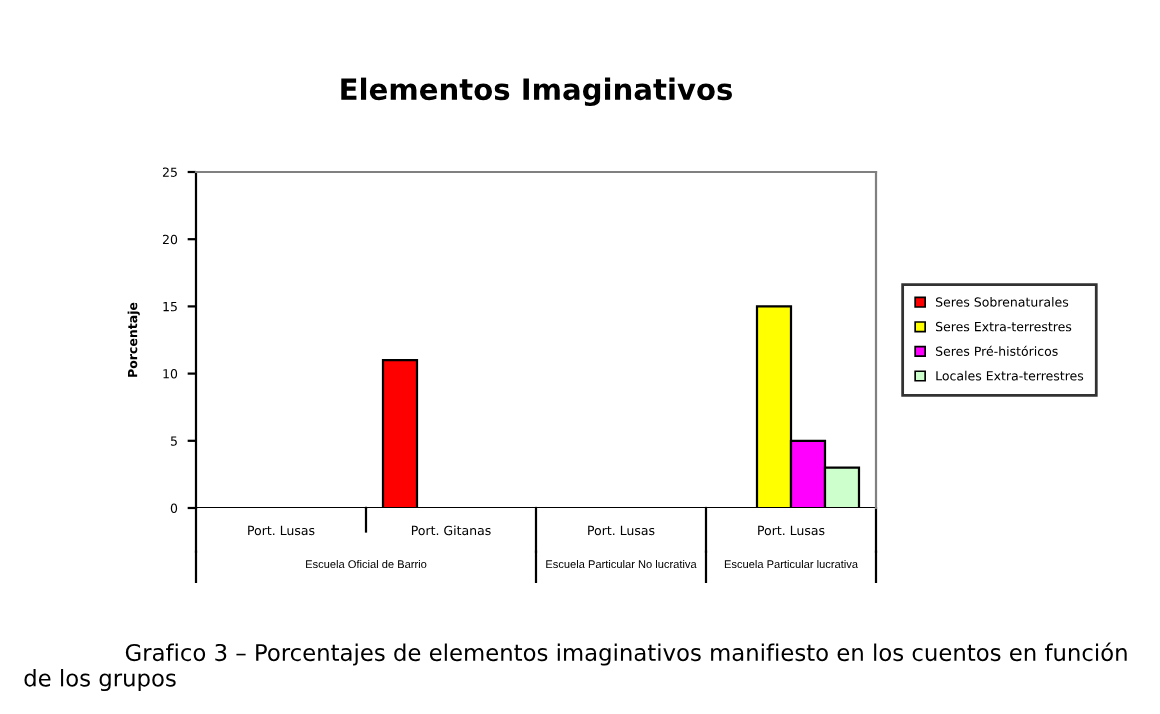  Describe the element at coordinates (536, 92) in the screenshot. I see `chart-title: Elementos Imaginativos` at that location.